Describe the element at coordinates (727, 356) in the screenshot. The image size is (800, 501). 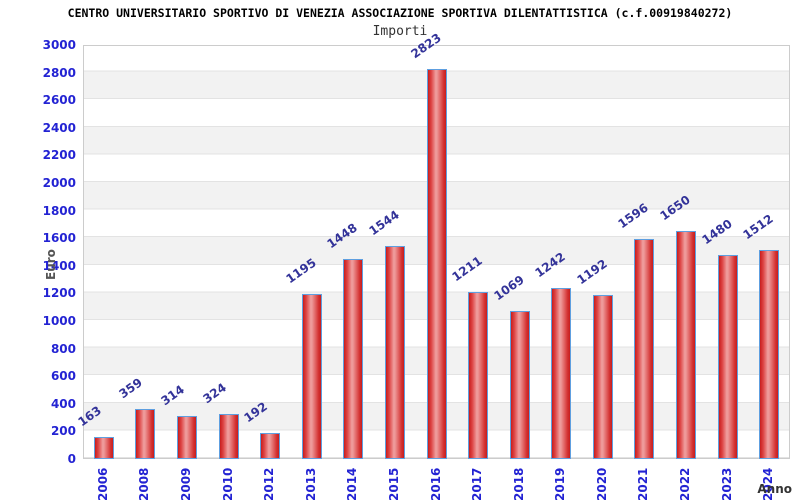
I see `bar-2023` at that location.